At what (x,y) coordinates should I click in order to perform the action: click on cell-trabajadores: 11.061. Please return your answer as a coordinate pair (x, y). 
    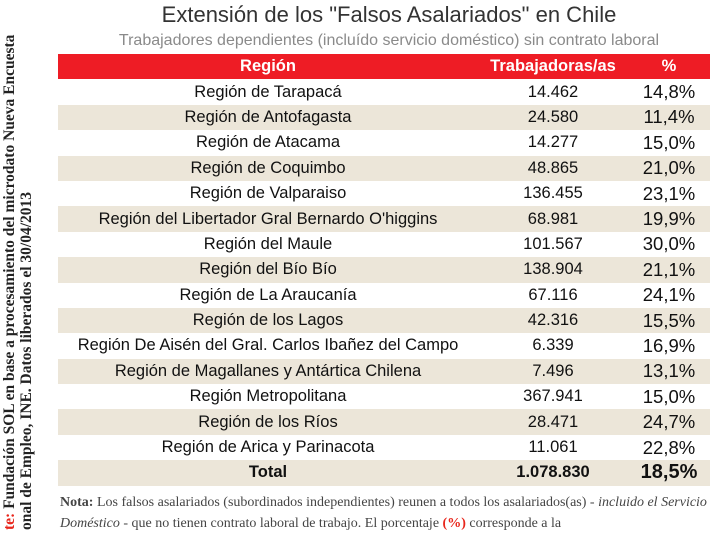
    Looking at the image, I should click on (553, 447).